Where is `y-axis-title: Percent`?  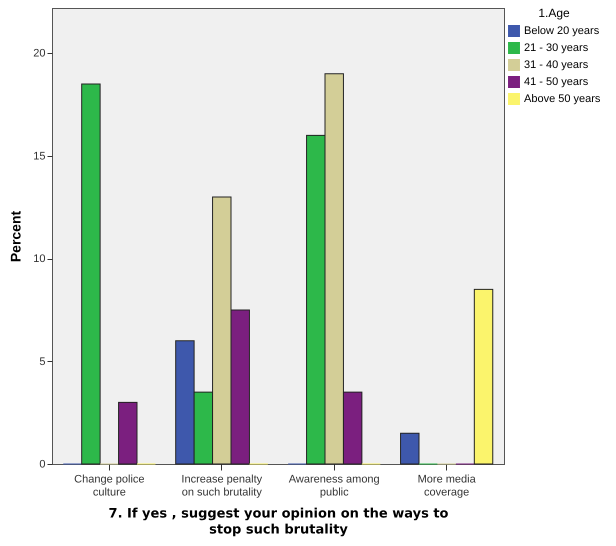 y-axis-title: Percent is located at coordinates (15, 236).